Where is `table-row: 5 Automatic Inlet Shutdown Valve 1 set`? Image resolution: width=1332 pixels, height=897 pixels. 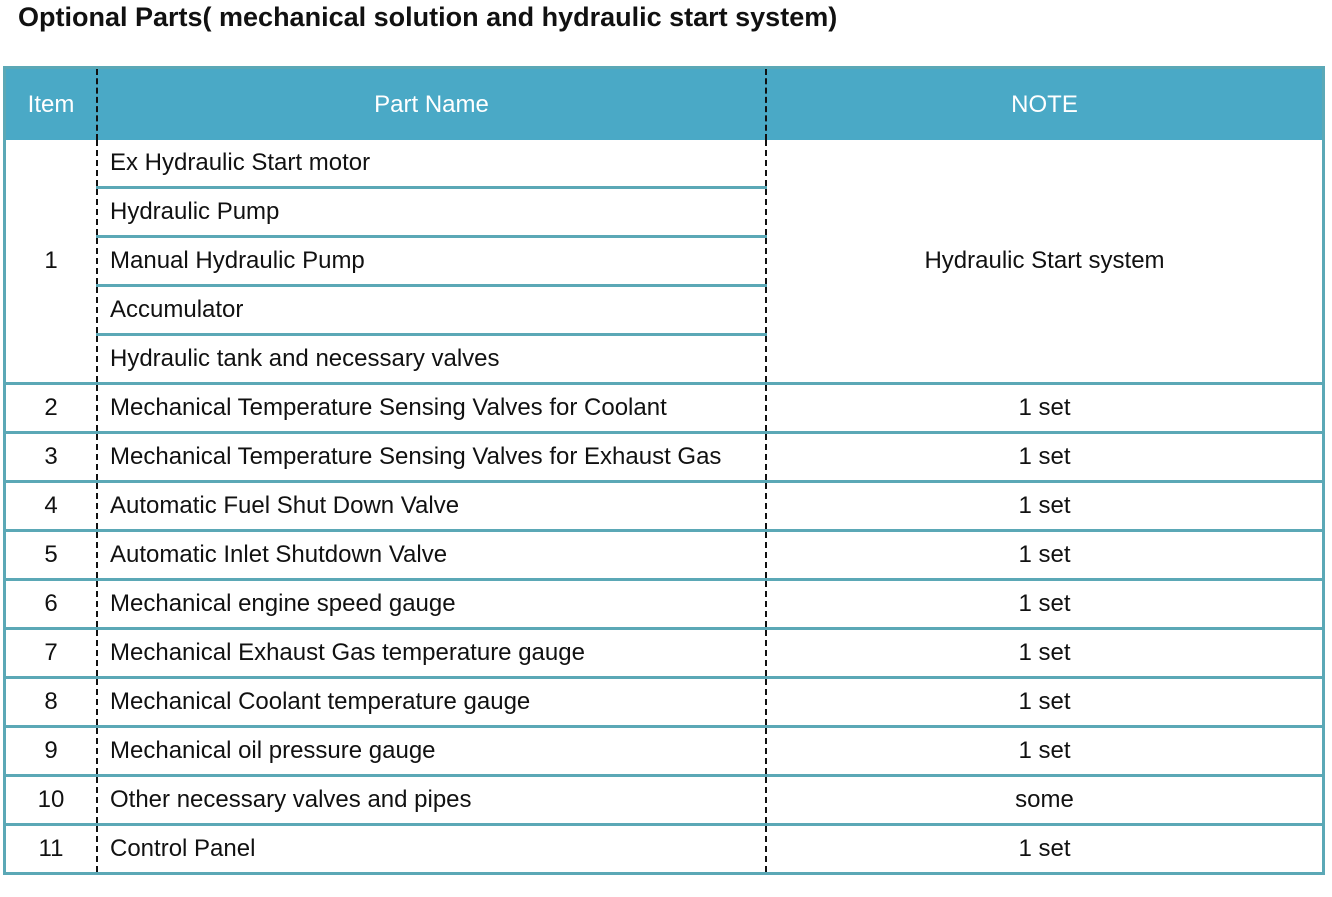
table-row: 5 Automatic Inlet Shutdown Valve 1 set is located at coordinates (664, 555).